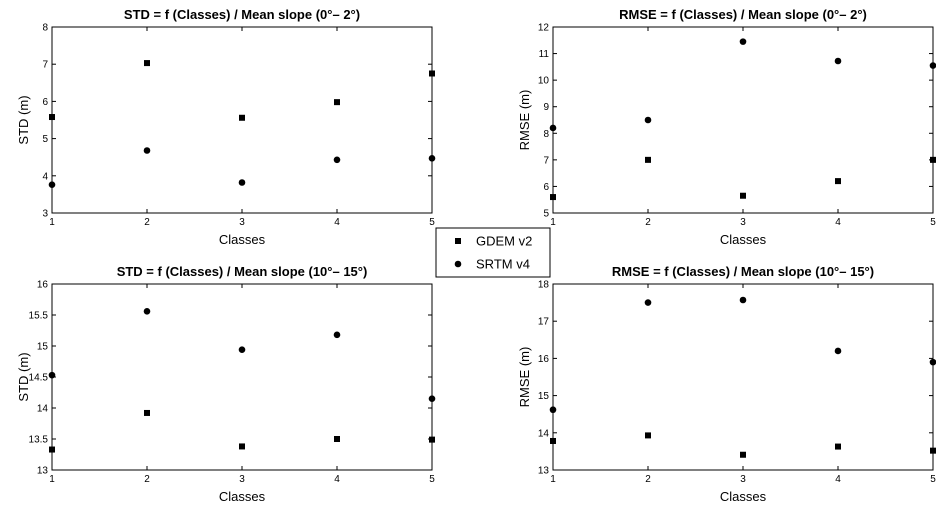  I want to click on y-tick-label: 15, so click(43, 347).